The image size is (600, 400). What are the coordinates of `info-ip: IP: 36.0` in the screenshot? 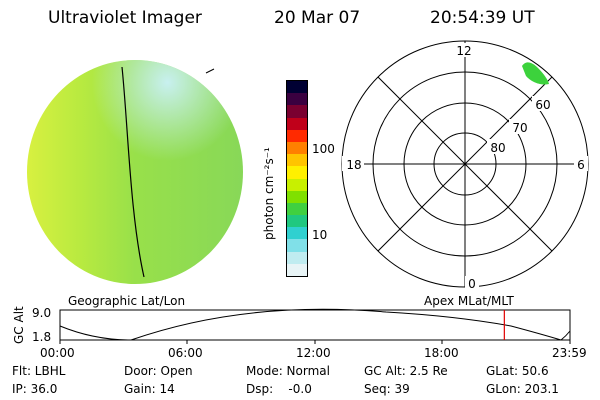 It's located at (35, 389).